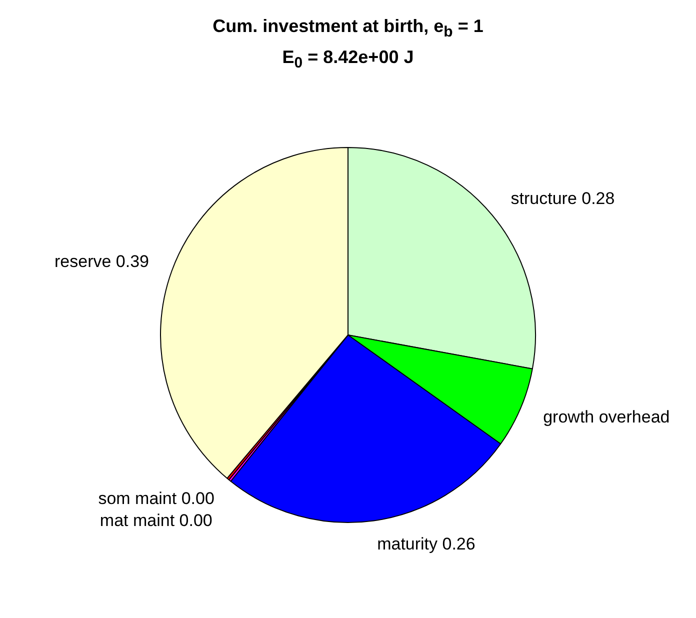  I want to click on chart-subtitle: E$_{0}$ = 8.42e+00 J, so click(348, 60).